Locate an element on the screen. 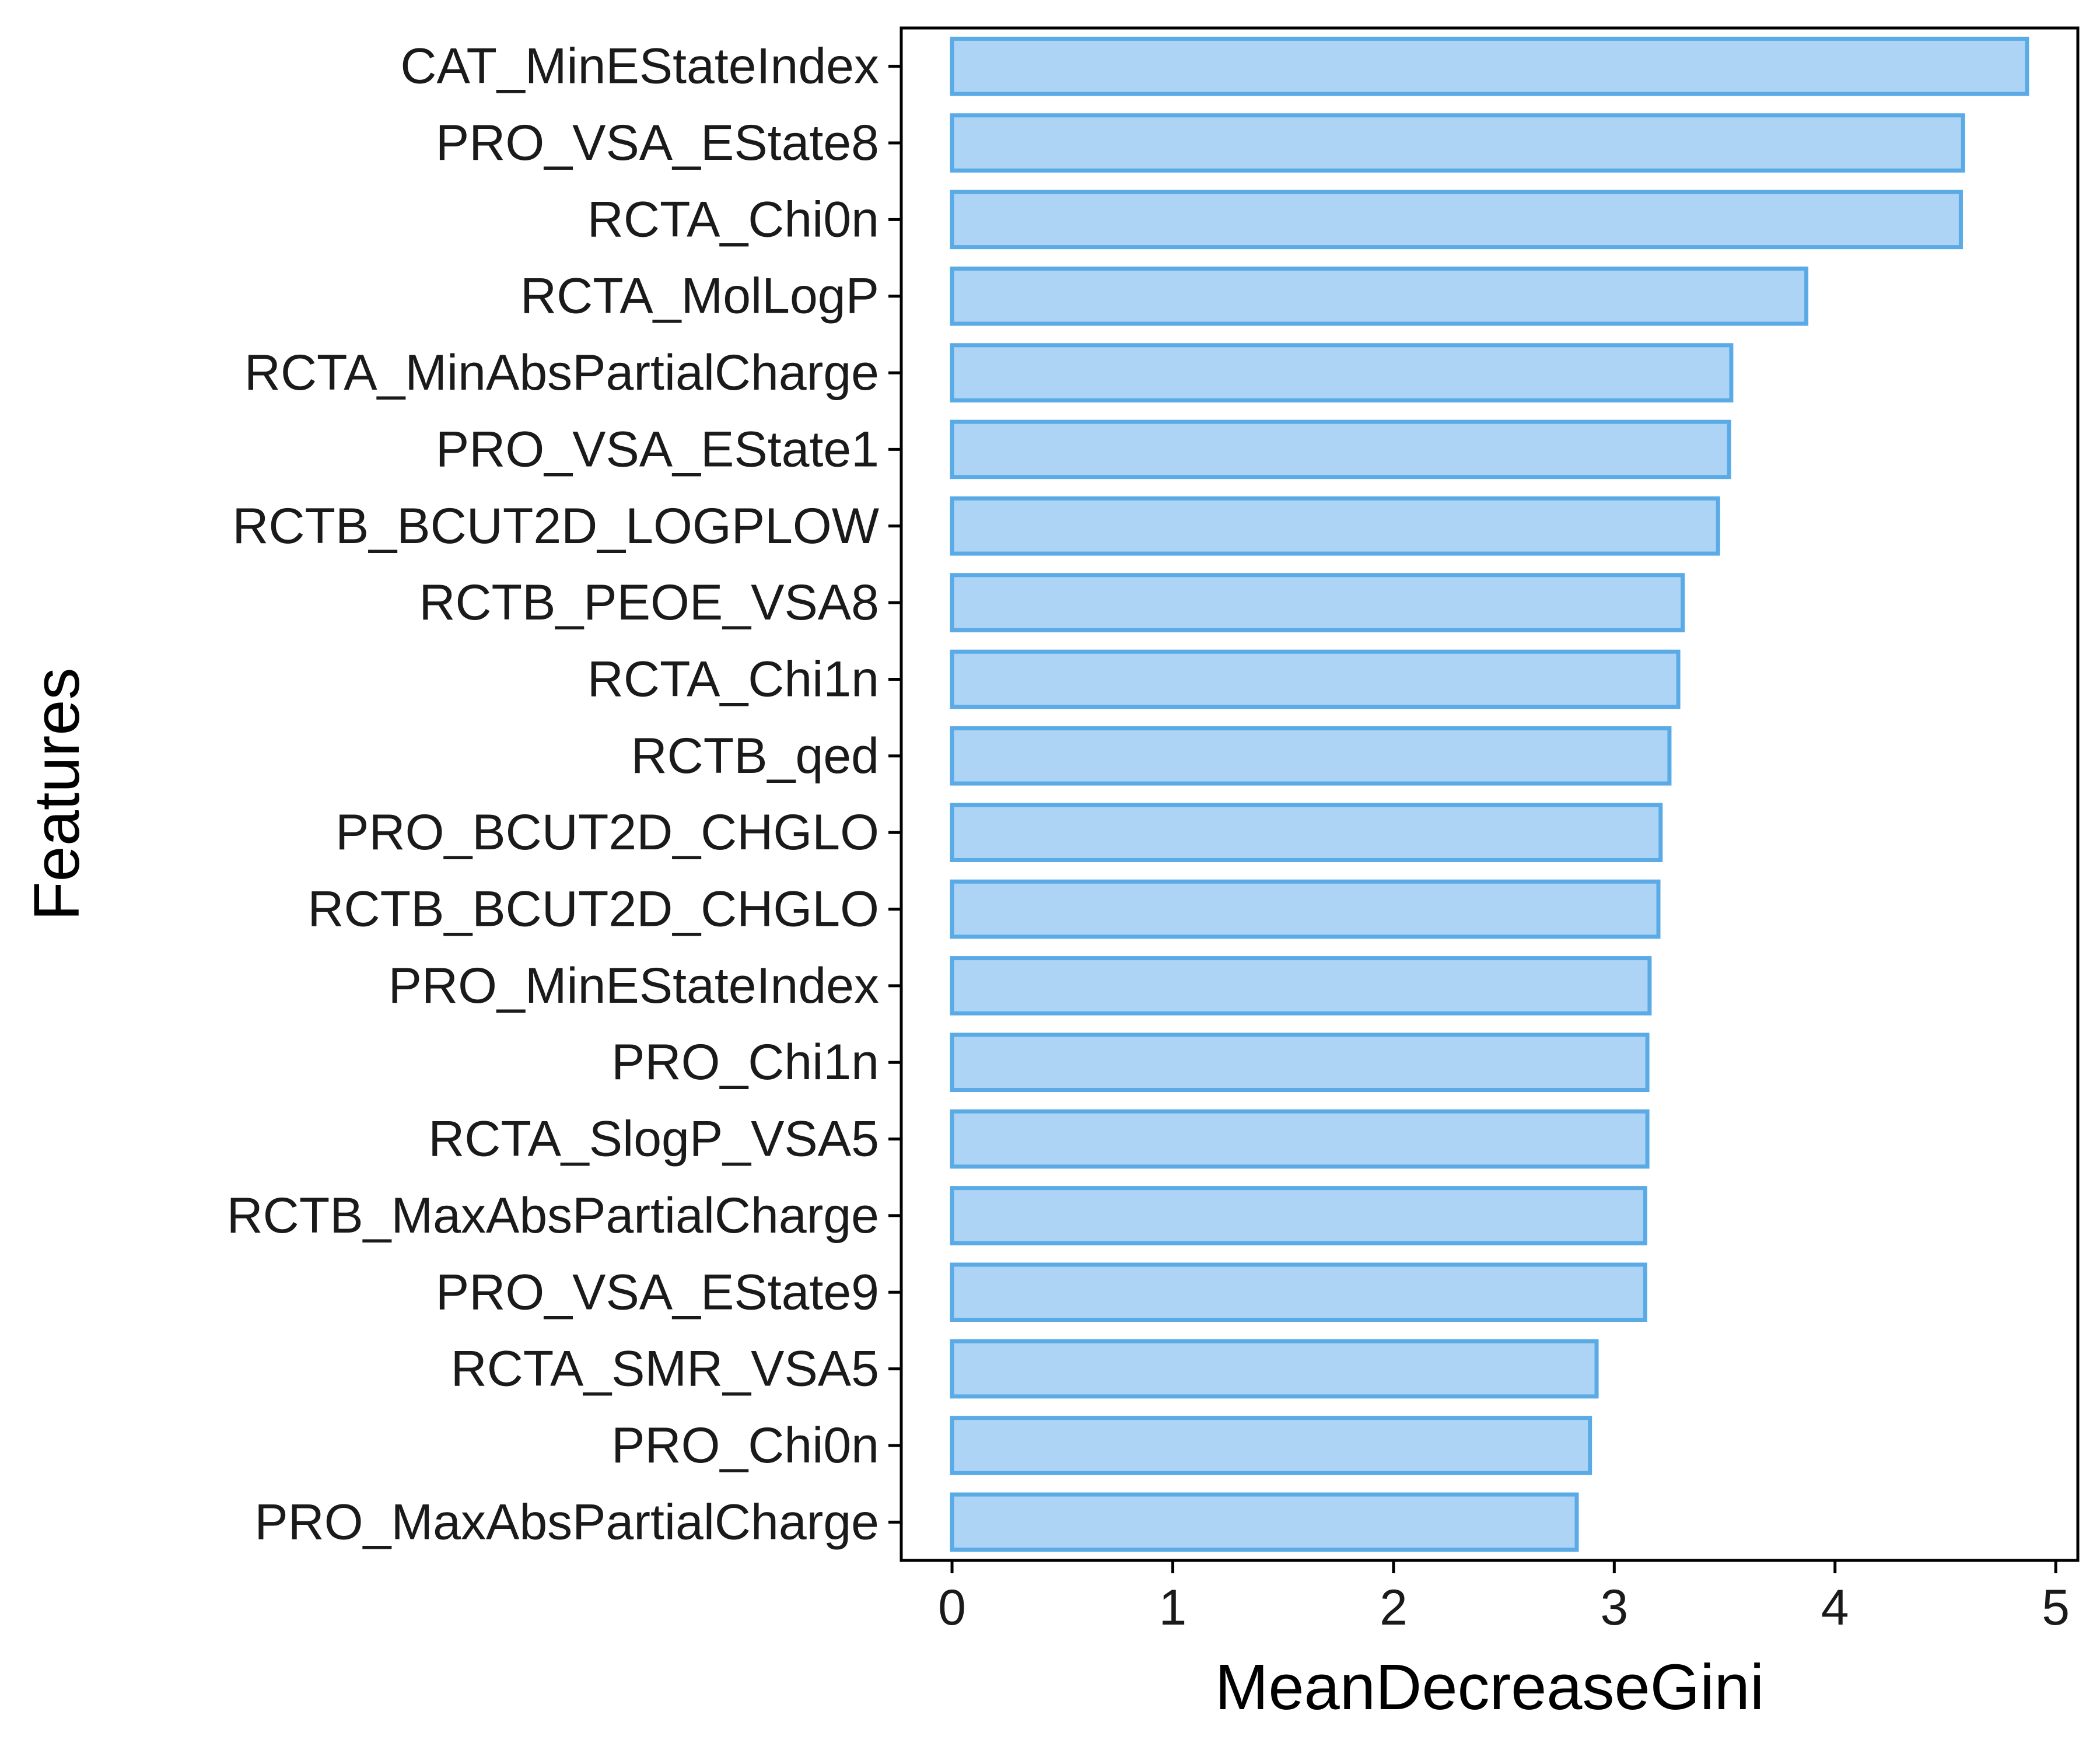  y-tick-label: RCTA_Chi0n is located at coordinates (733, 219).